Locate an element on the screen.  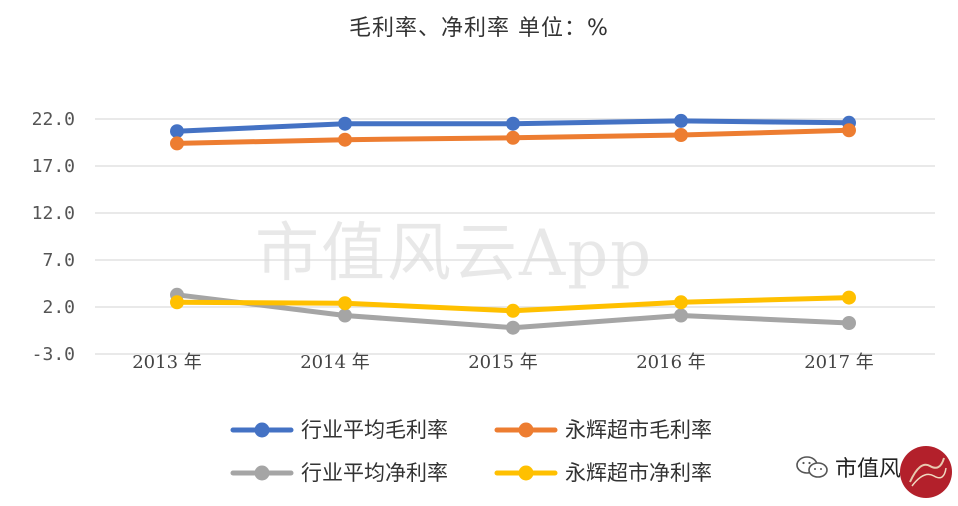
legend-label: 行业平均毛利率 is located at coordinates (374, 430).